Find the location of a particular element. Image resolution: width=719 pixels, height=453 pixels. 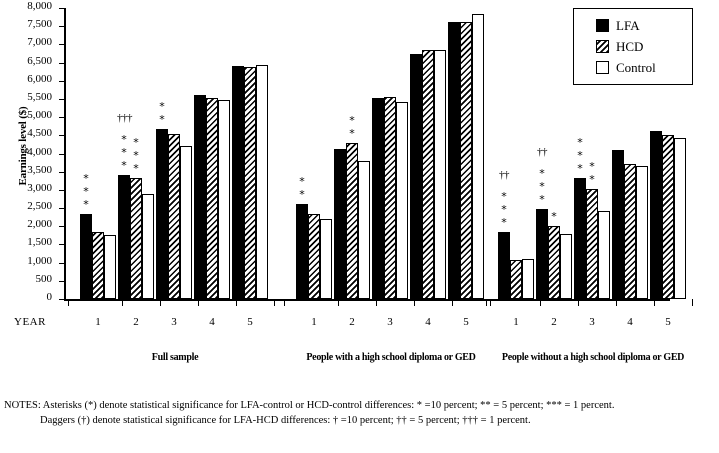

significance-daggers: †† is located at coordinates (504, 175).